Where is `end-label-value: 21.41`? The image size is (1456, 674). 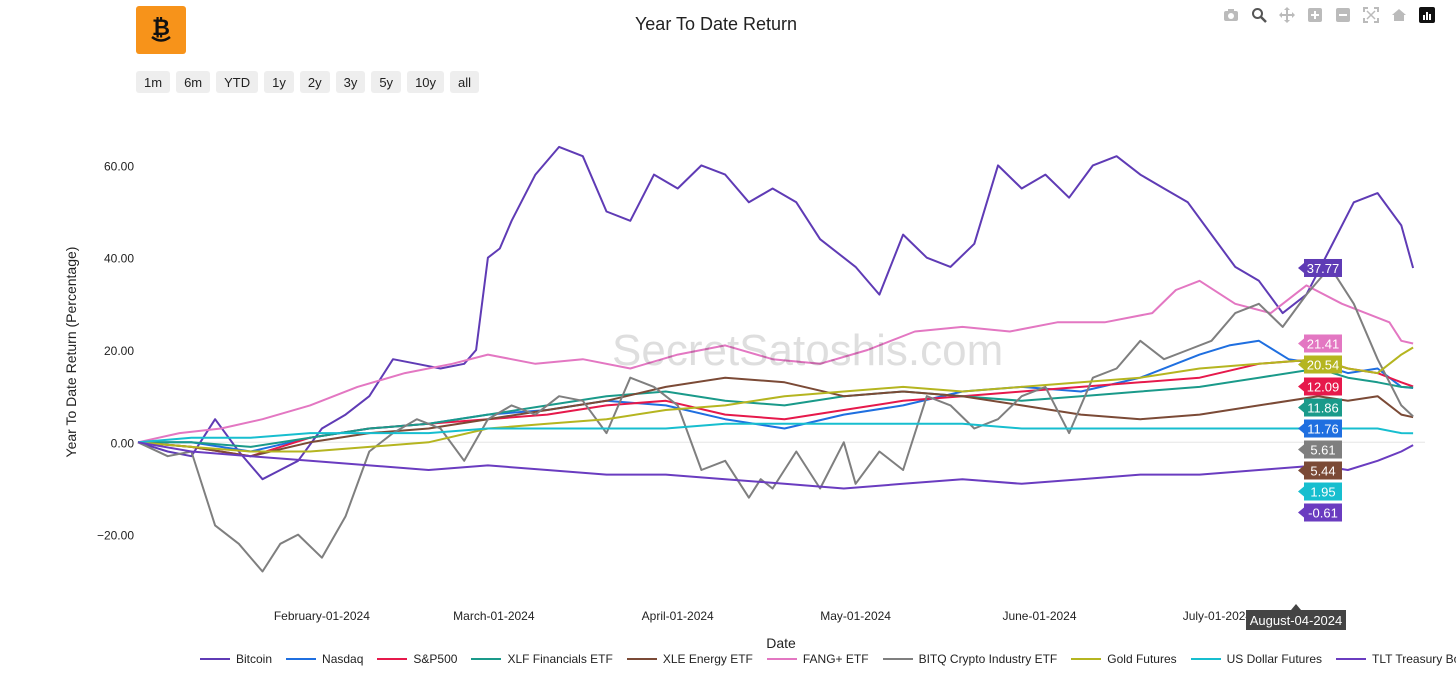 end-label-value: 21.41 is located at coordinates (1323, 343).